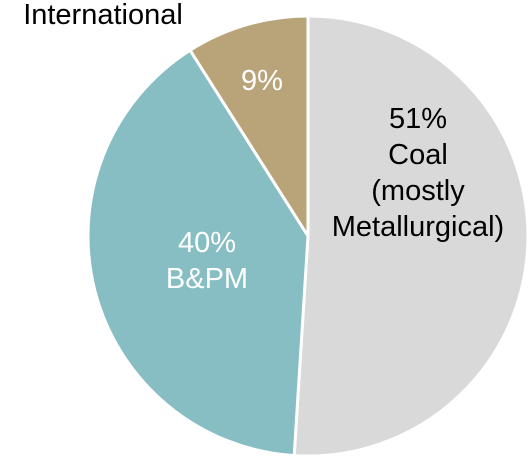 This screenshot has width=530, height=466. I want to click on slice-2-category-label-0: International, so click(103, 15).